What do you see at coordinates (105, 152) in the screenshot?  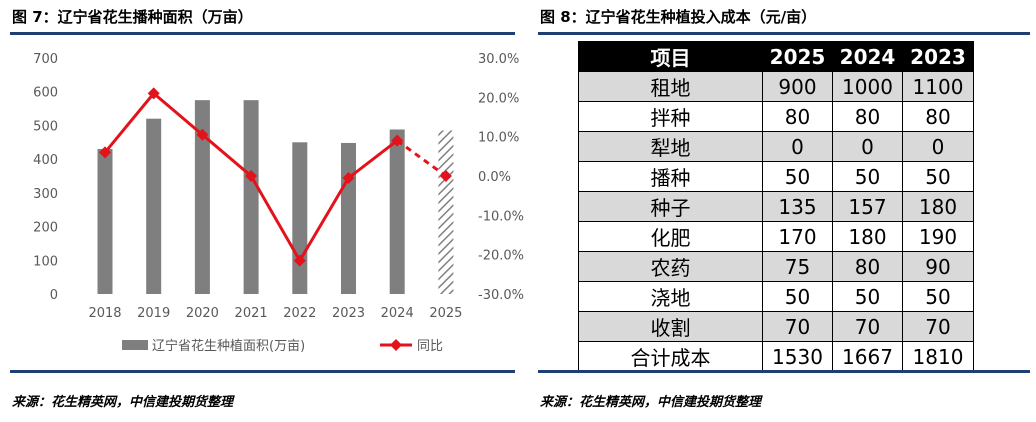 I see `yoy-point-2018` at bounding box center [105, 152].